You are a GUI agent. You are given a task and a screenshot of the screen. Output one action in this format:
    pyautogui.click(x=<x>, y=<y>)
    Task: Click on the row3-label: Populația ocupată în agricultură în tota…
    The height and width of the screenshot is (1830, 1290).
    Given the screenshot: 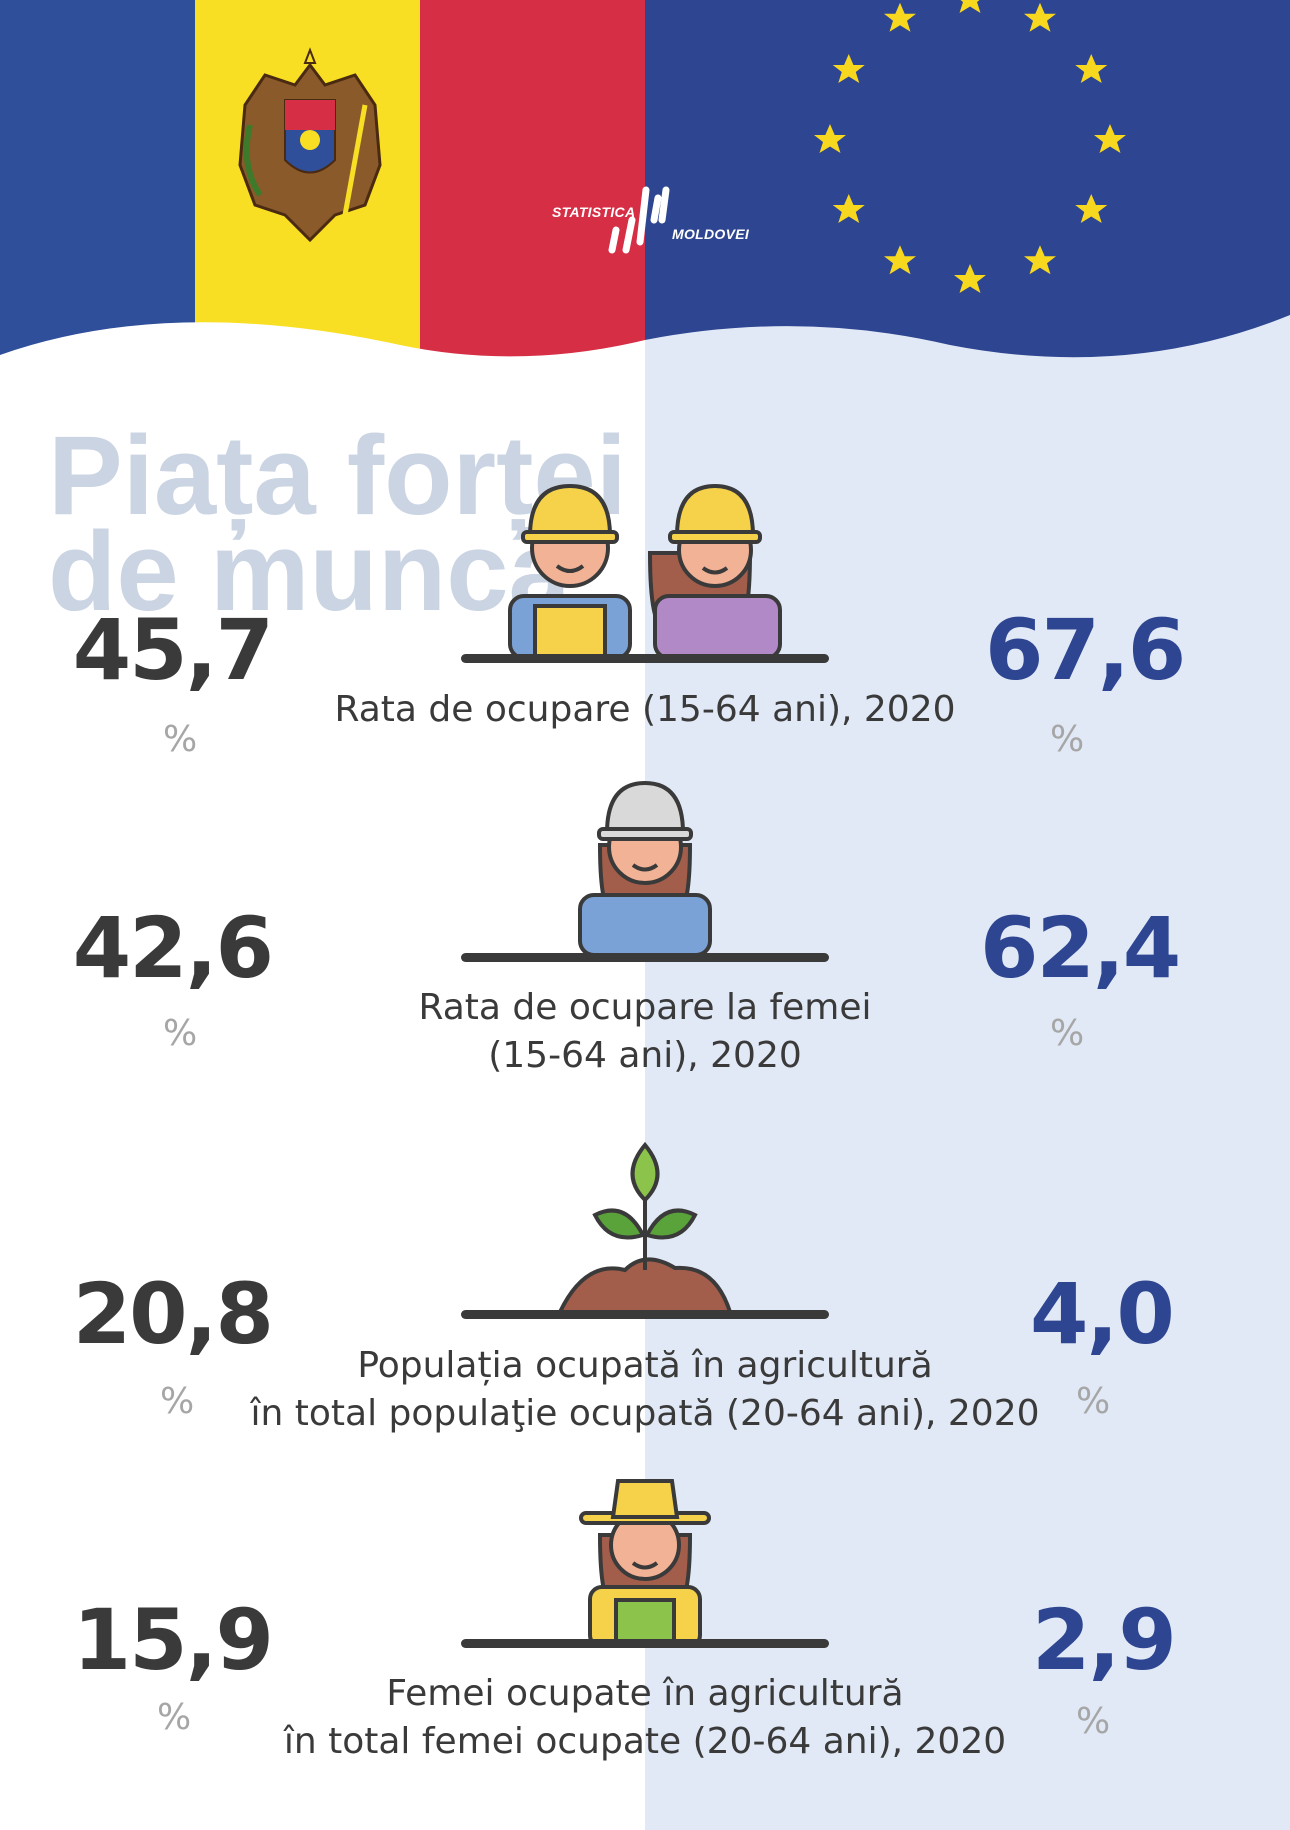 What is the action you would take?
    pyautogui.click(x=645, y=1390)
    